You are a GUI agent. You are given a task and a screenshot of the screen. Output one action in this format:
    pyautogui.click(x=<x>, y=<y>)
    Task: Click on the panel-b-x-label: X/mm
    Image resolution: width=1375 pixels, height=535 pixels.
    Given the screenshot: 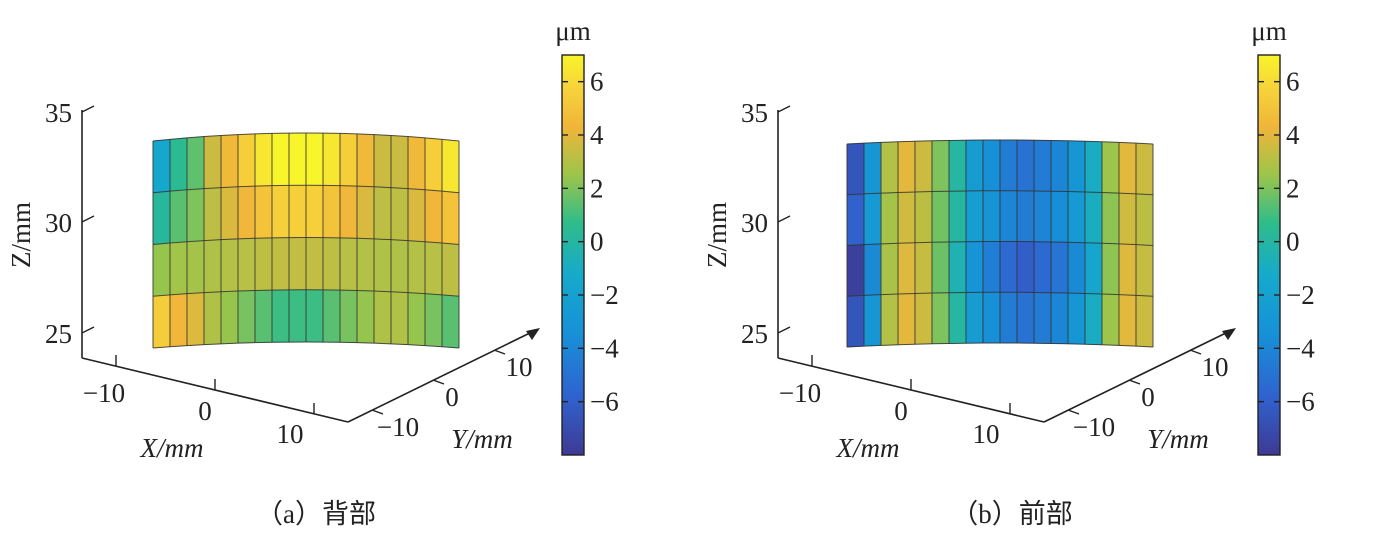 What is the action you would take?
    pyautogui.click(x=868, y=448)
    